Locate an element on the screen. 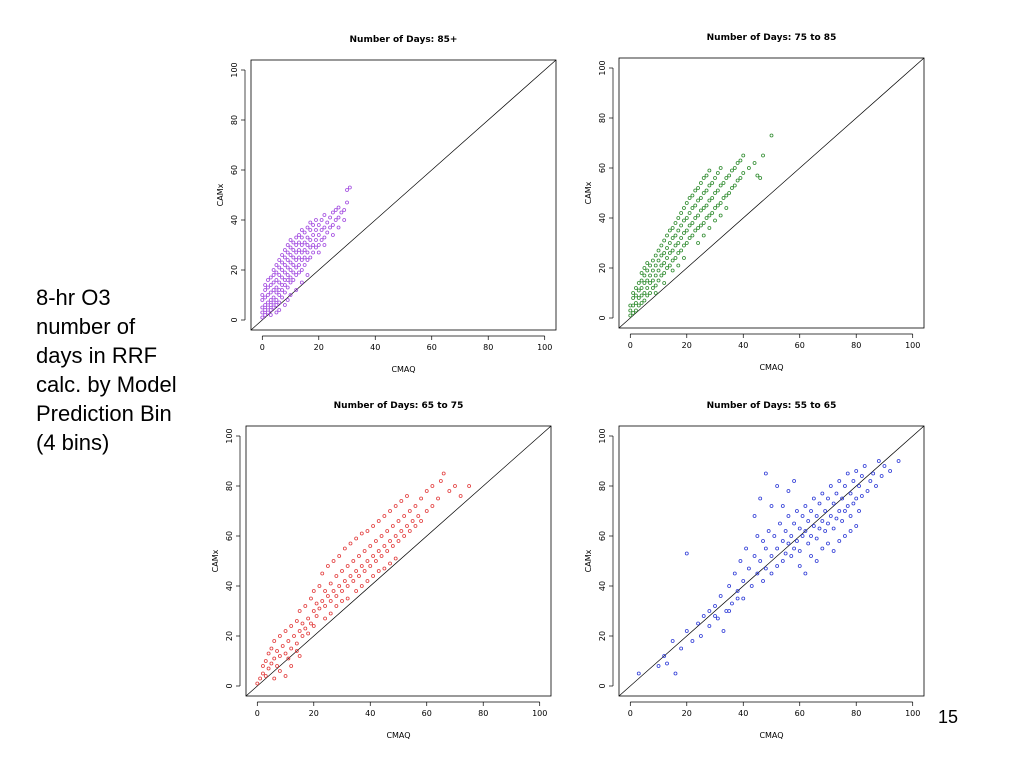 The image size is (1024, 768). y-tick-label: 20 is located at coordinates (602, 268).